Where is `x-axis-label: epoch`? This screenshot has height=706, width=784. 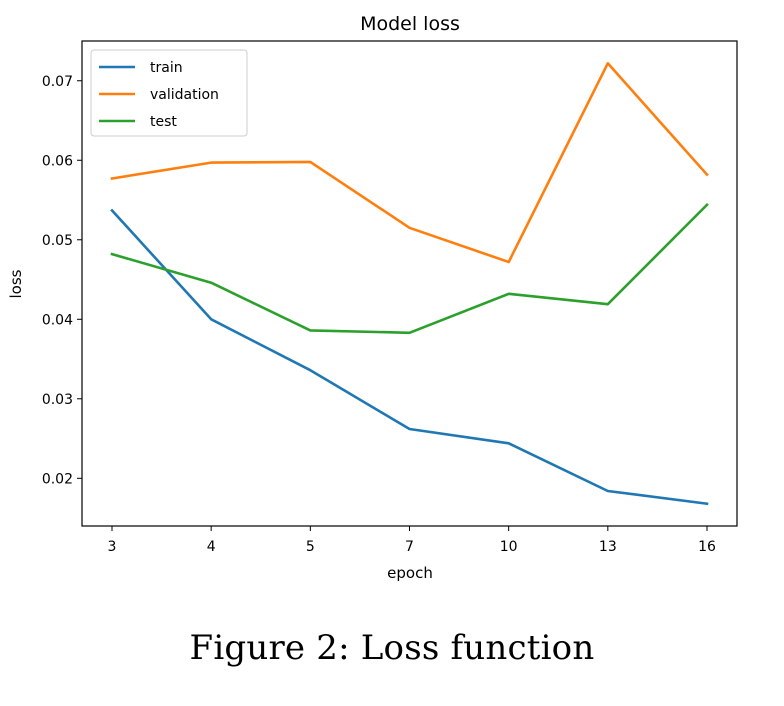 x-axis-label: epoch is located at coordinates (410, 573).